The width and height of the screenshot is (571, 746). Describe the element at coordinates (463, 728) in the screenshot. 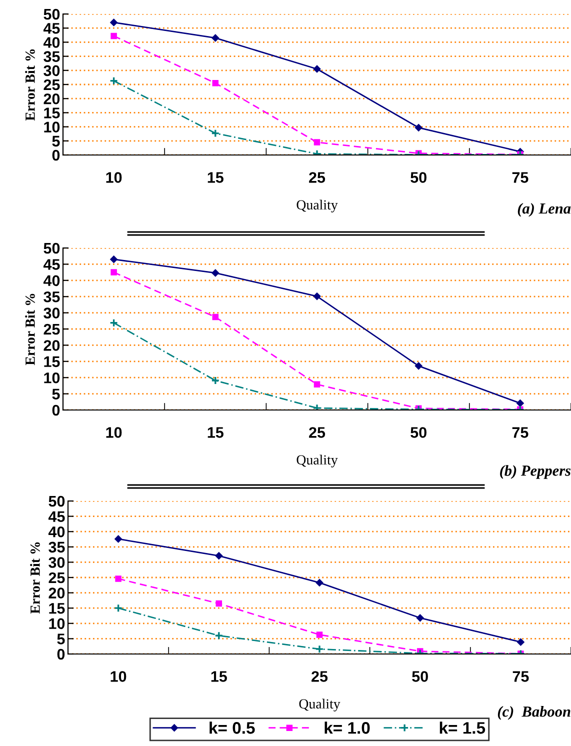

I see `legend-label: k= 1.5` at that location.